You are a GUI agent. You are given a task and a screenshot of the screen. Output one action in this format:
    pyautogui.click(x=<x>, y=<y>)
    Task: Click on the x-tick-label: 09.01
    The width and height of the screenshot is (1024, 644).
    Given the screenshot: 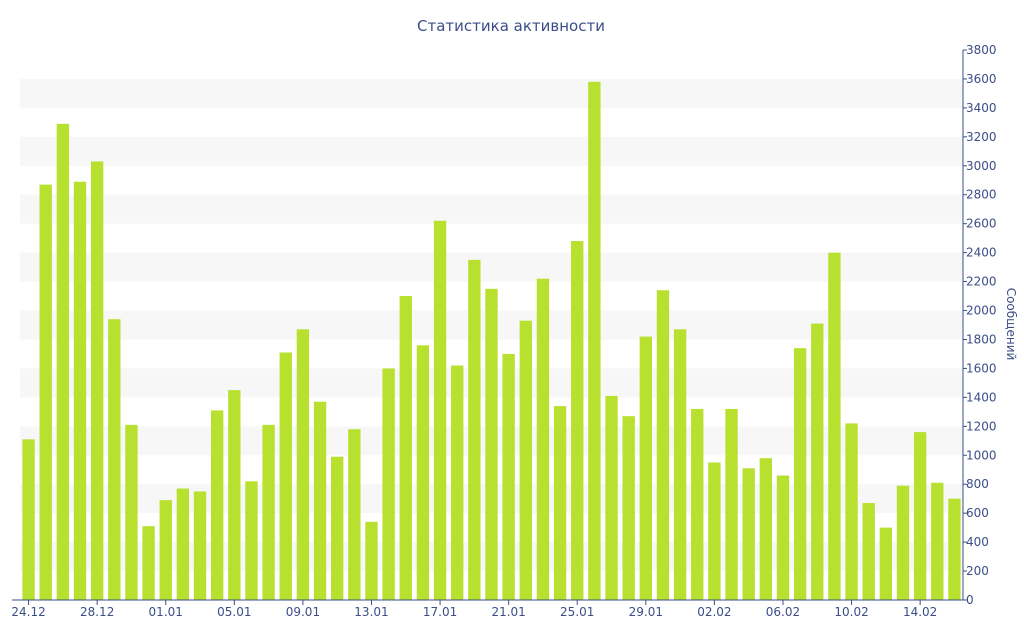 What is the action you would take?
    pyautogui.click(x=303, y=612)
    